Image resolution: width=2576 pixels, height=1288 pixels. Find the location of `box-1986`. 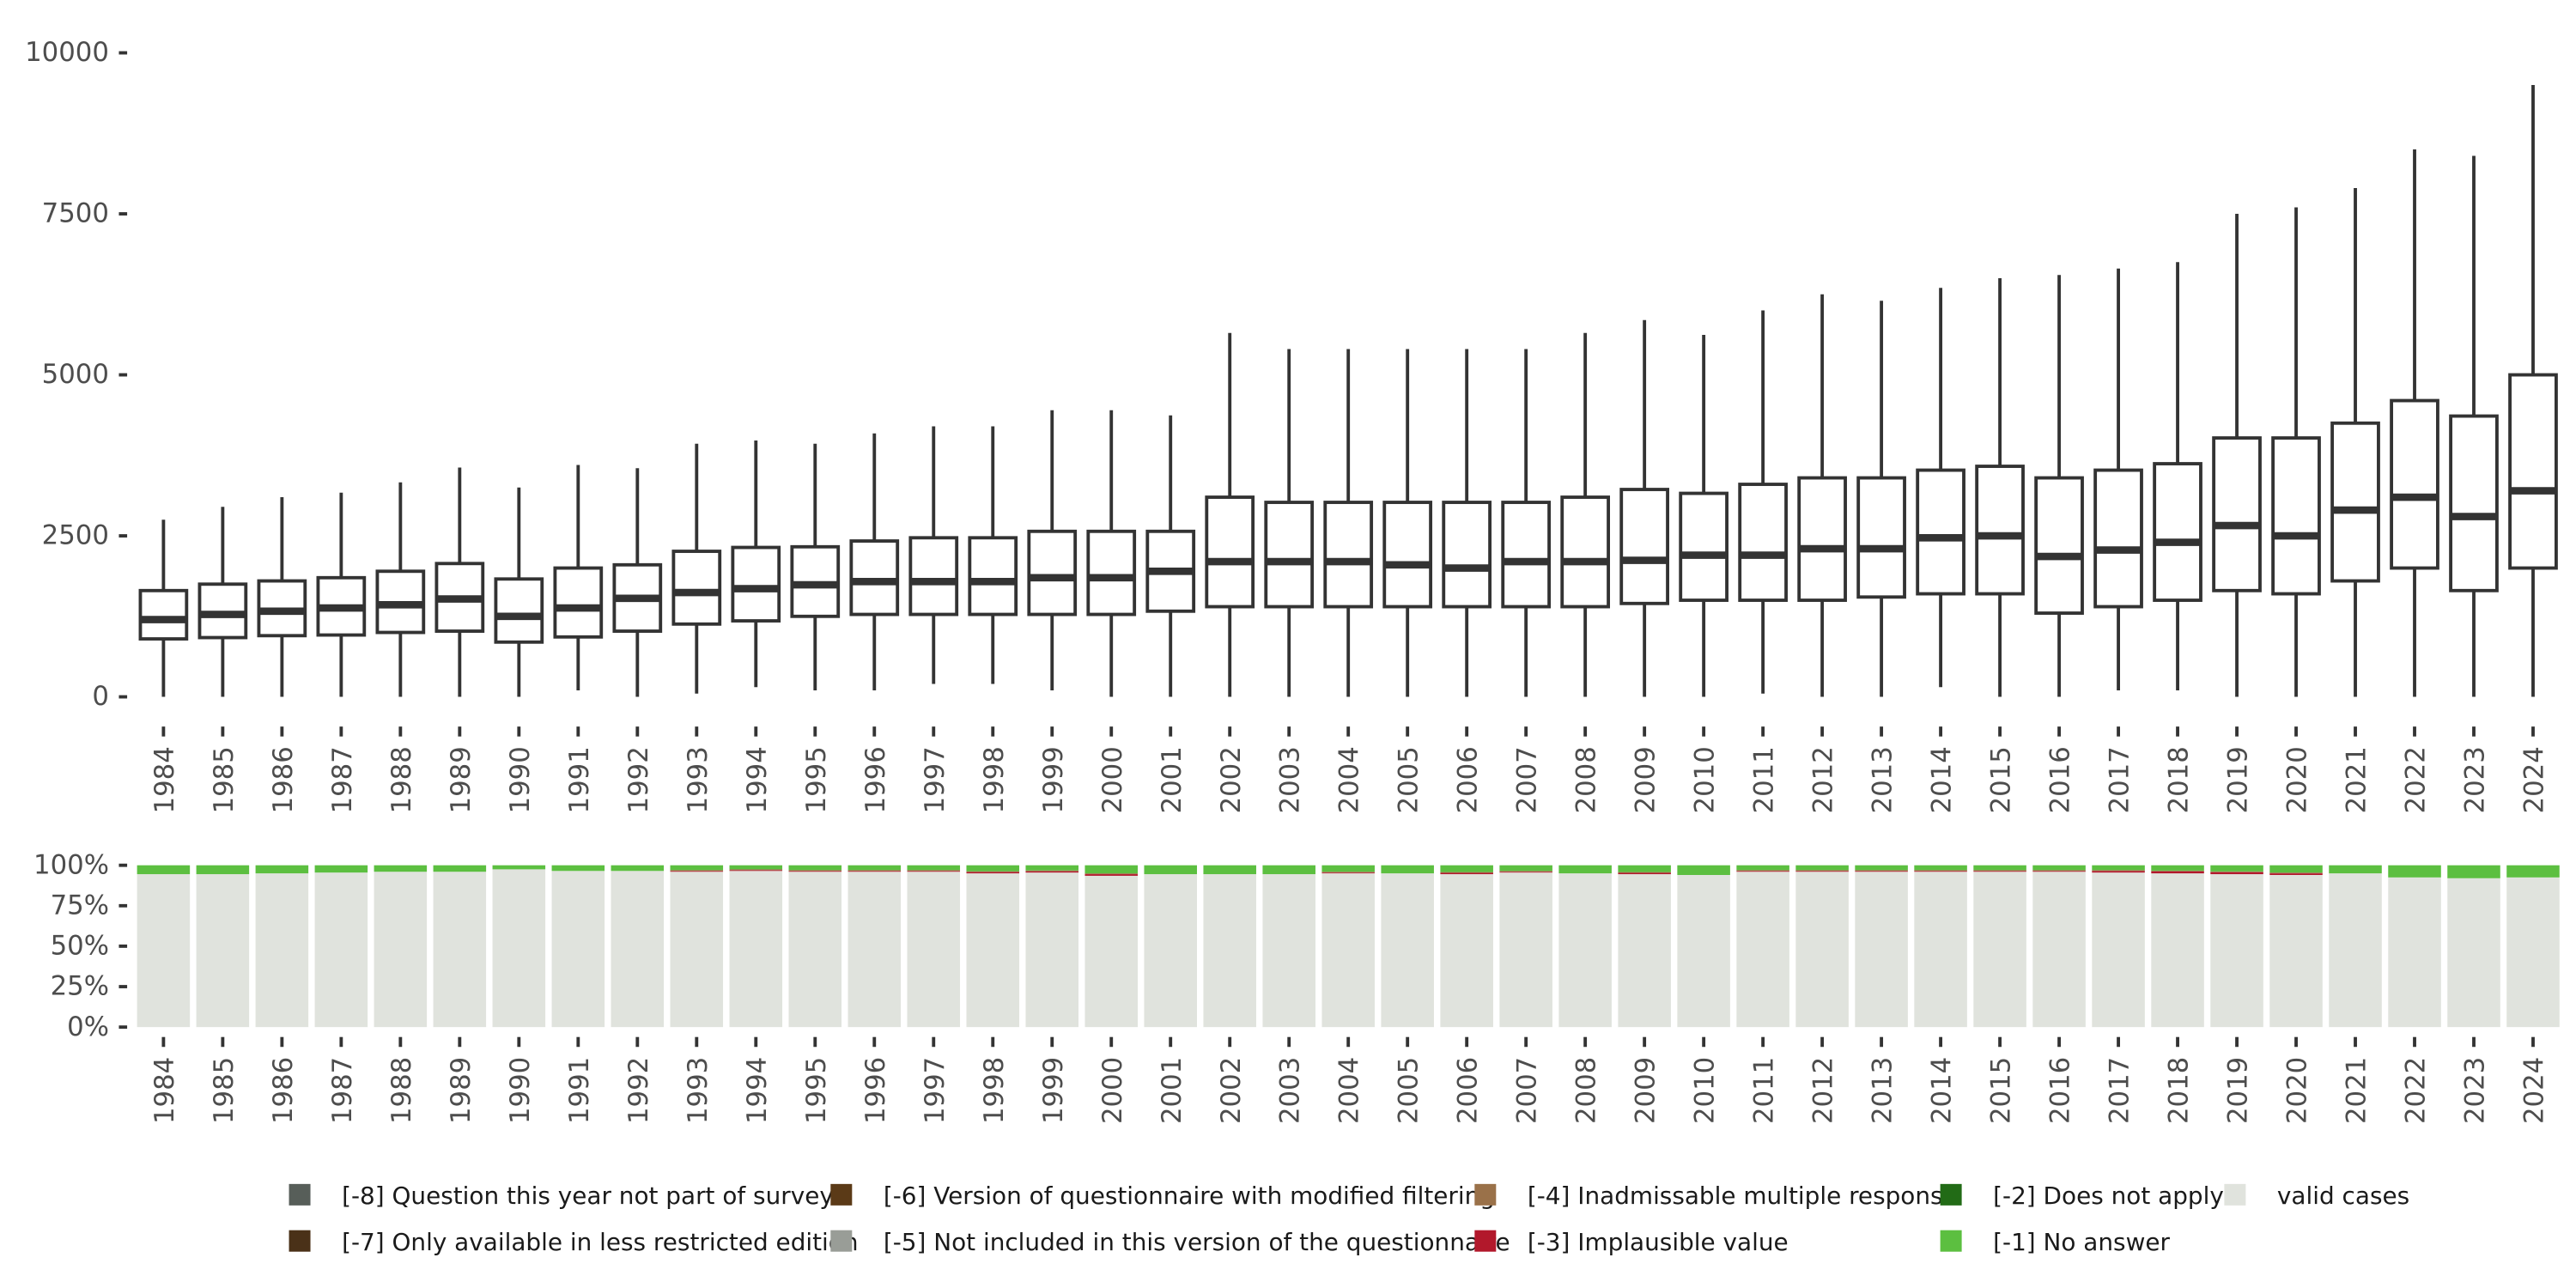

box-1986 is located at coordinates (282, 597).